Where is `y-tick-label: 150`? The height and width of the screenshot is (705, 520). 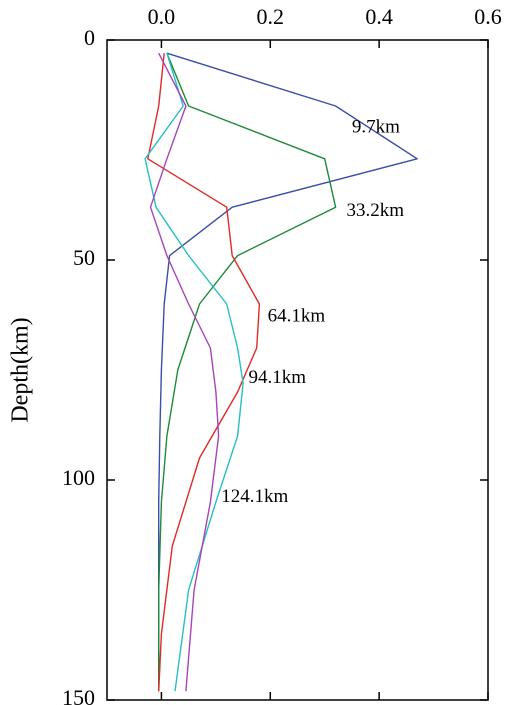
y-tick-label: 150 is located at coordinates (78, 695).